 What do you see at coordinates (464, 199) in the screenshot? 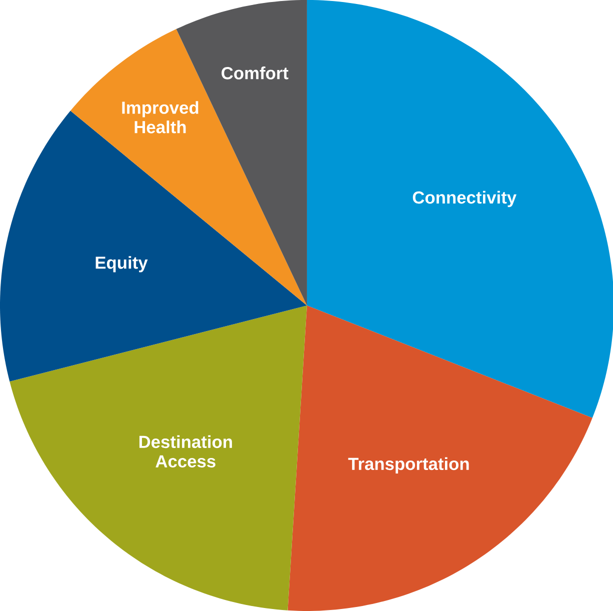
I see `slice-label: Connectivity` at bounding box center [464, 199].